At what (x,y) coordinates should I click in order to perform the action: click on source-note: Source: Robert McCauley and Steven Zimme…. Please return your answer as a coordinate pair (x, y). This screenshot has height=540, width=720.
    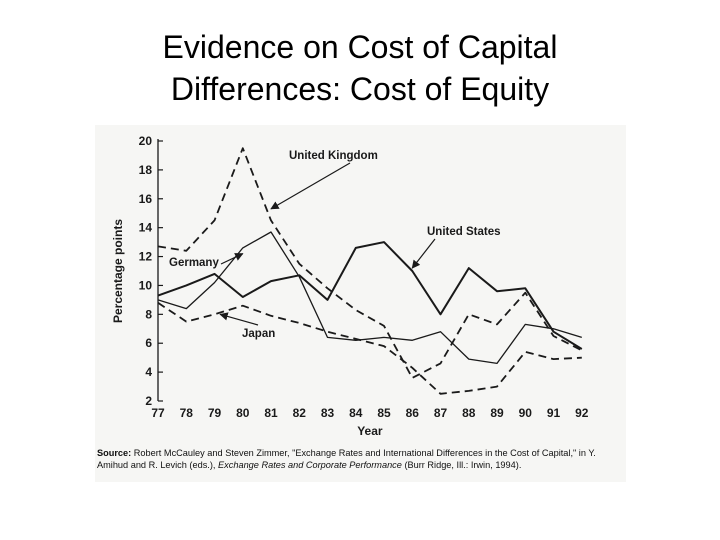
    Looking at the image, I should click on (361, 459).